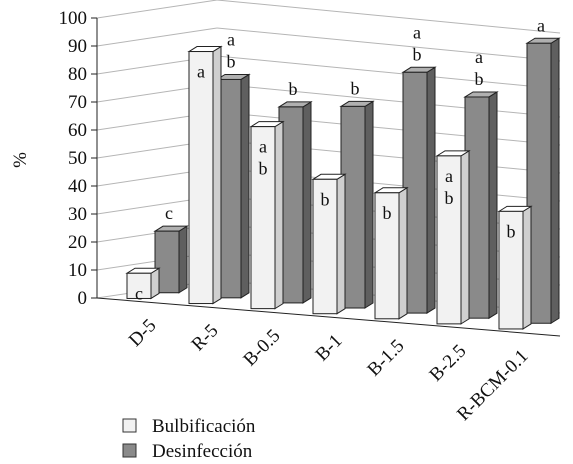  What do you see at coordinates (139, 293) in the screenshot?
I see `data-label-bulbificacion: c` at bounding box center [139, 293].